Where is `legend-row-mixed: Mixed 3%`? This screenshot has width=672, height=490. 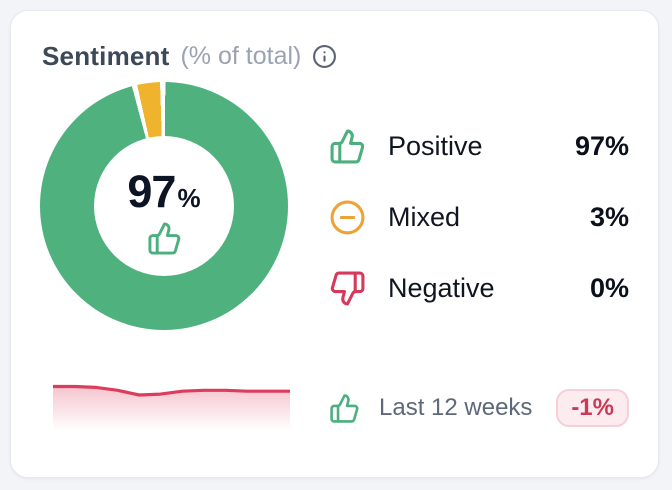 legend-row-mixed: Mixed 3% is located at coordinates (479, 217).